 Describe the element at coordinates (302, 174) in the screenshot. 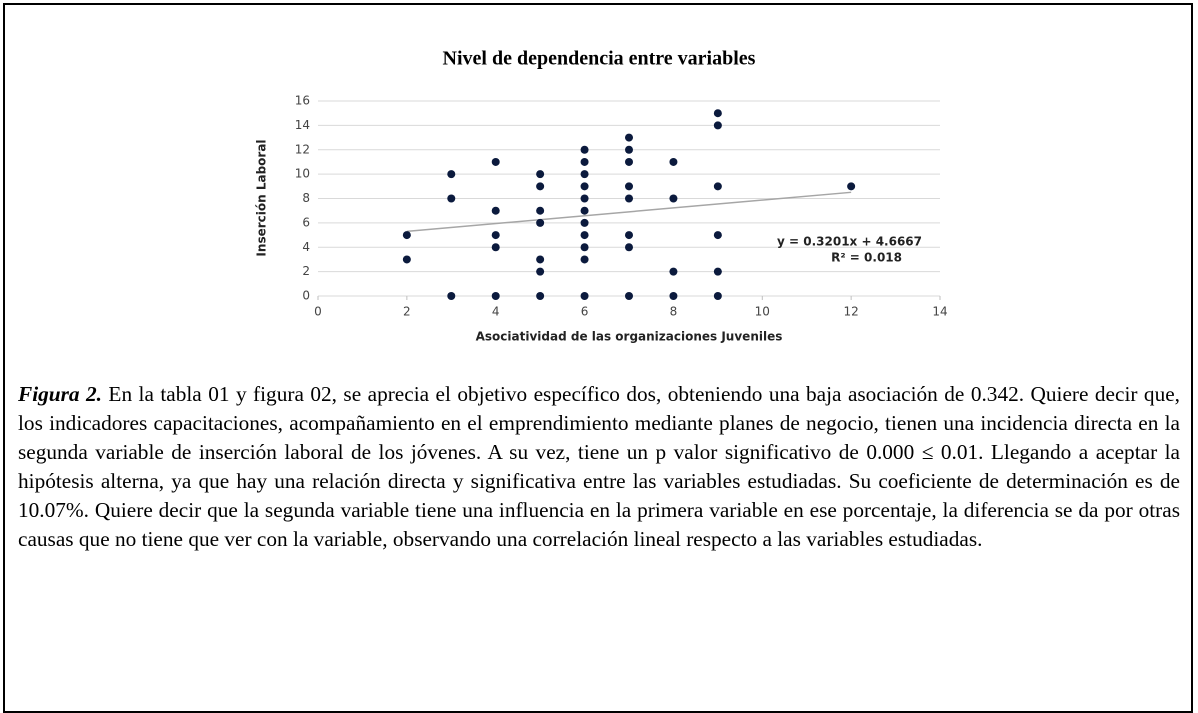

I see `y-tick-label: 10` at that location.